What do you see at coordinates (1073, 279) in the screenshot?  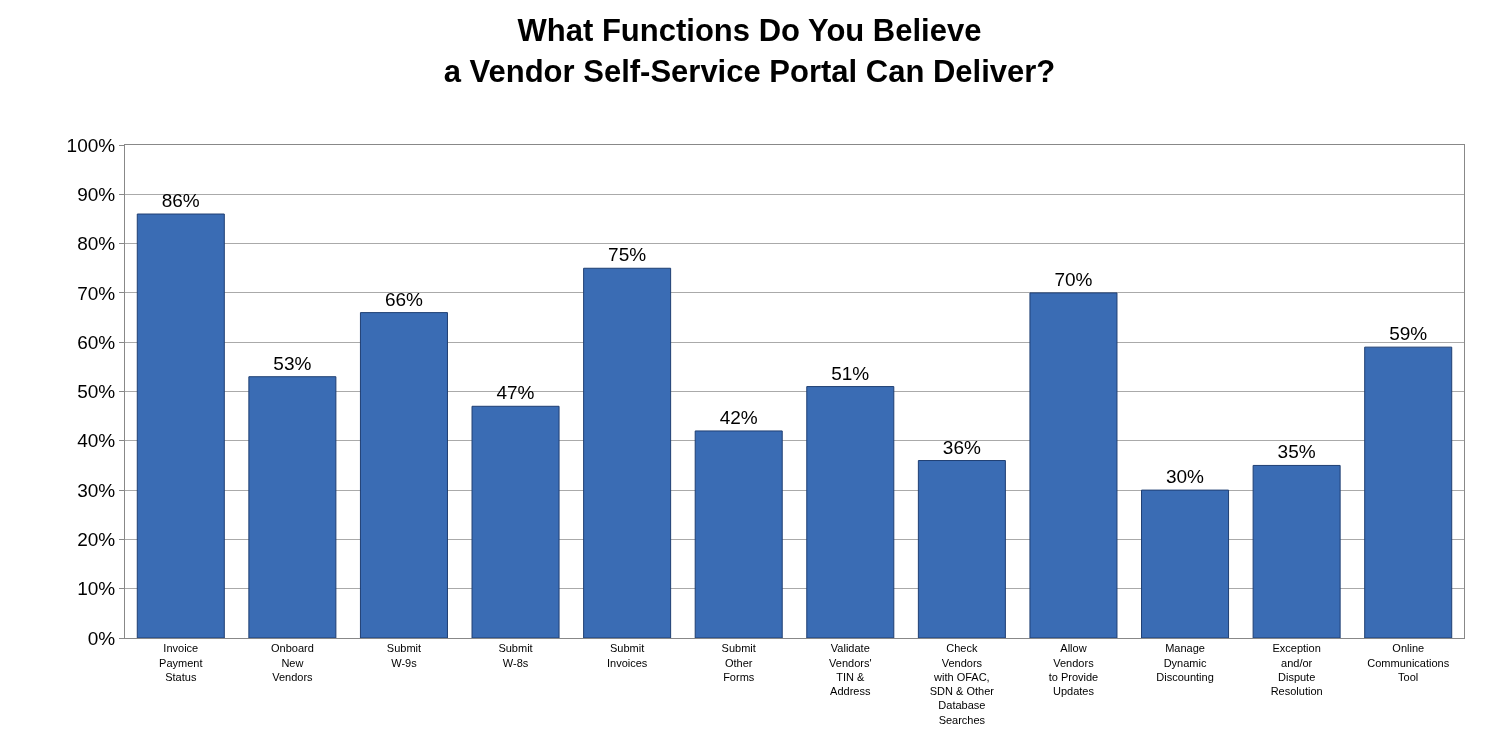 I see `data-label: 70%` at bounding box center [1073, 279].